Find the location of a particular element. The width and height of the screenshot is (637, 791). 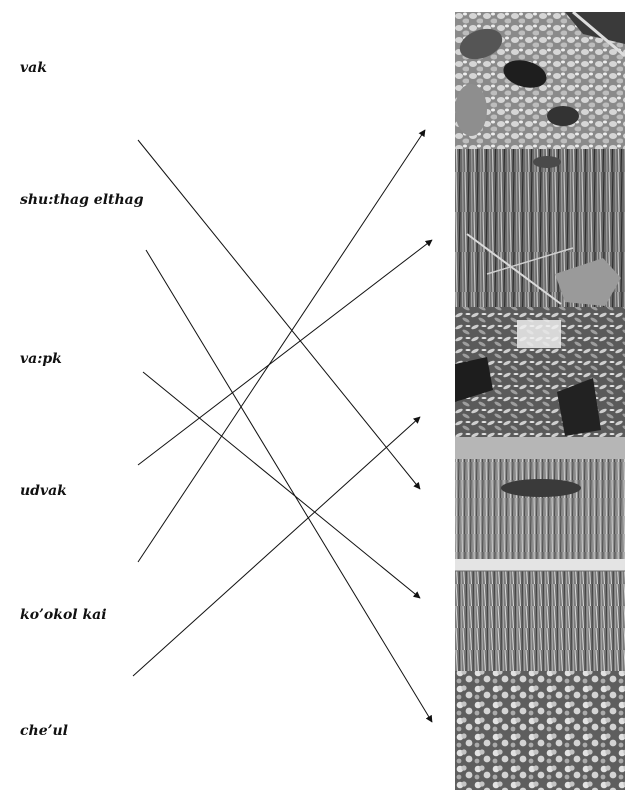

term-cheul: che’ul is located at coordinates (44, 731).